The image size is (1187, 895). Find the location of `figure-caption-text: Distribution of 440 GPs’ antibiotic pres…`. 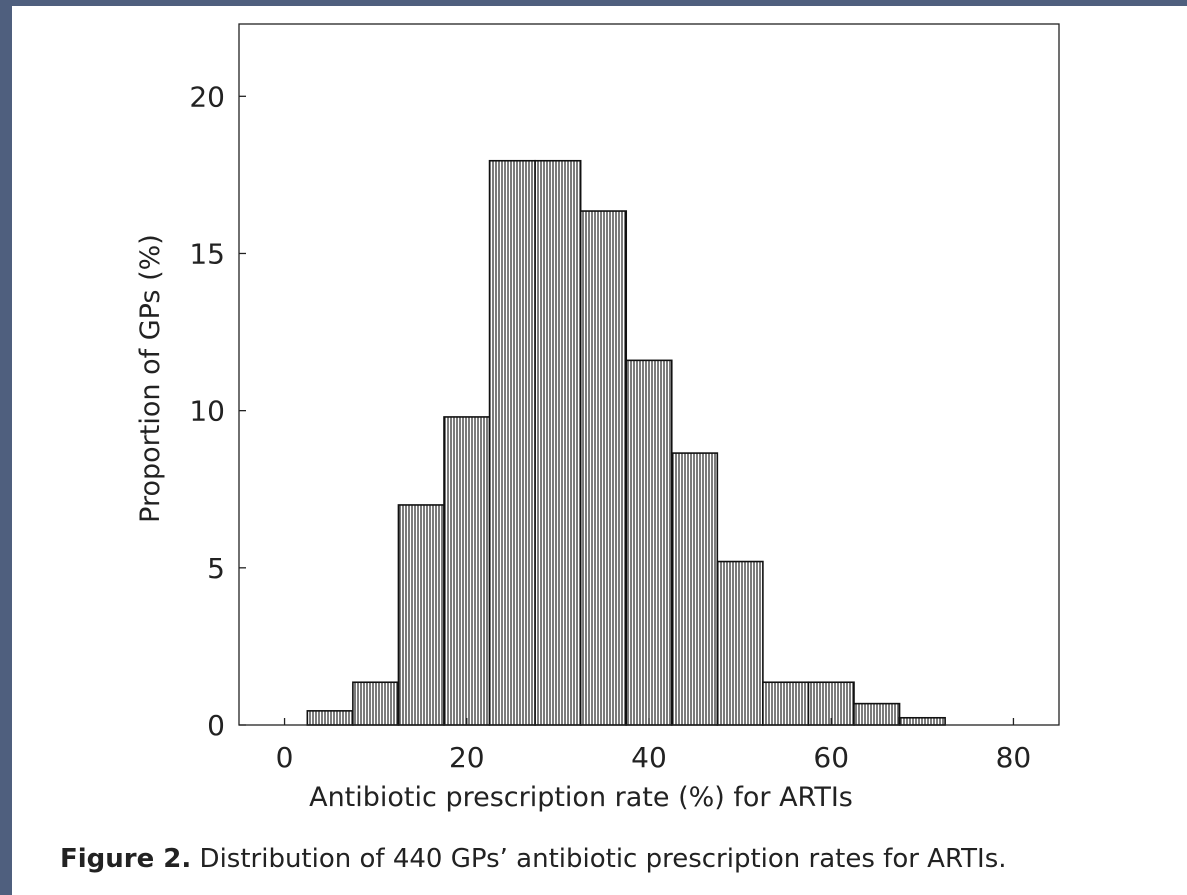

figure-caption-text: Distribution of 440 GPs’ antibiotic pres… is located at coordinates (603, 859).